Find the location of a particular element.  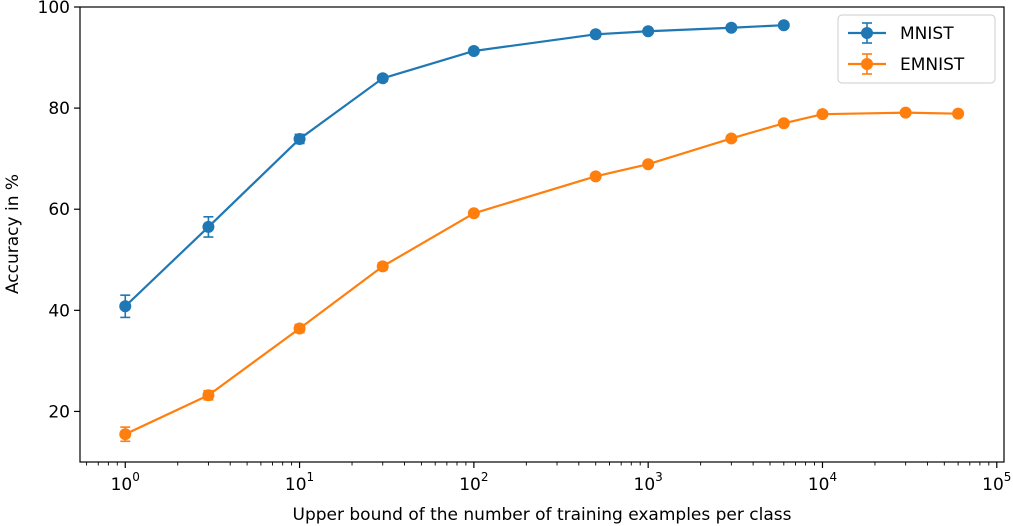

y-tick-label: 60 is located at coordinates (59, 210).